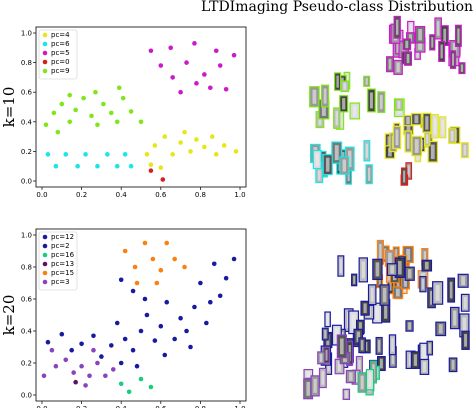 The width and height of the screenshot is (474, 408). What do you see at coordinates (26, 364) in the screenshot?
I see `y-tick-label: 0.2` at bounding box center [26, 364].